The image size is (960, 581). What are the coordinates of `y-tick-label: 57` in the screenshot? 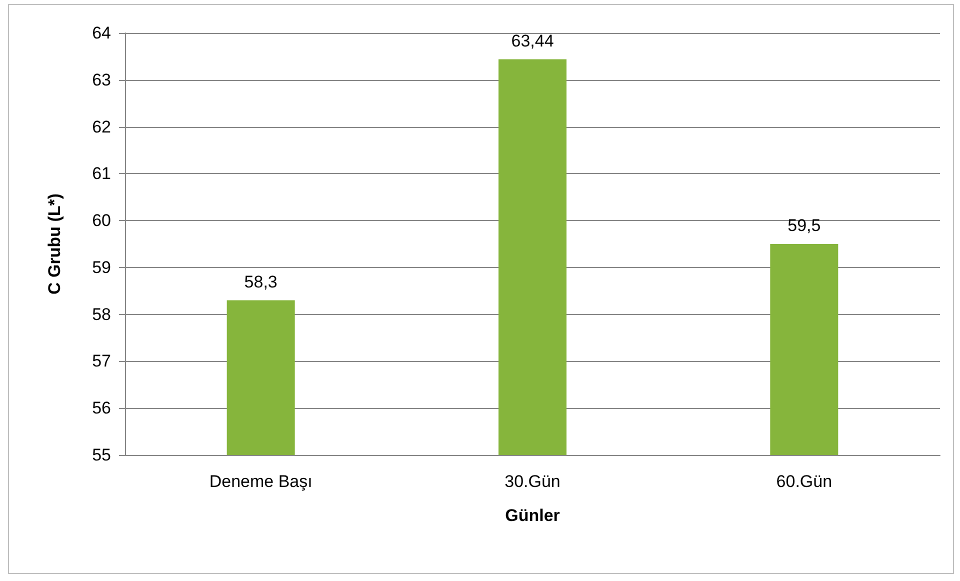 It's located at (101, 361).